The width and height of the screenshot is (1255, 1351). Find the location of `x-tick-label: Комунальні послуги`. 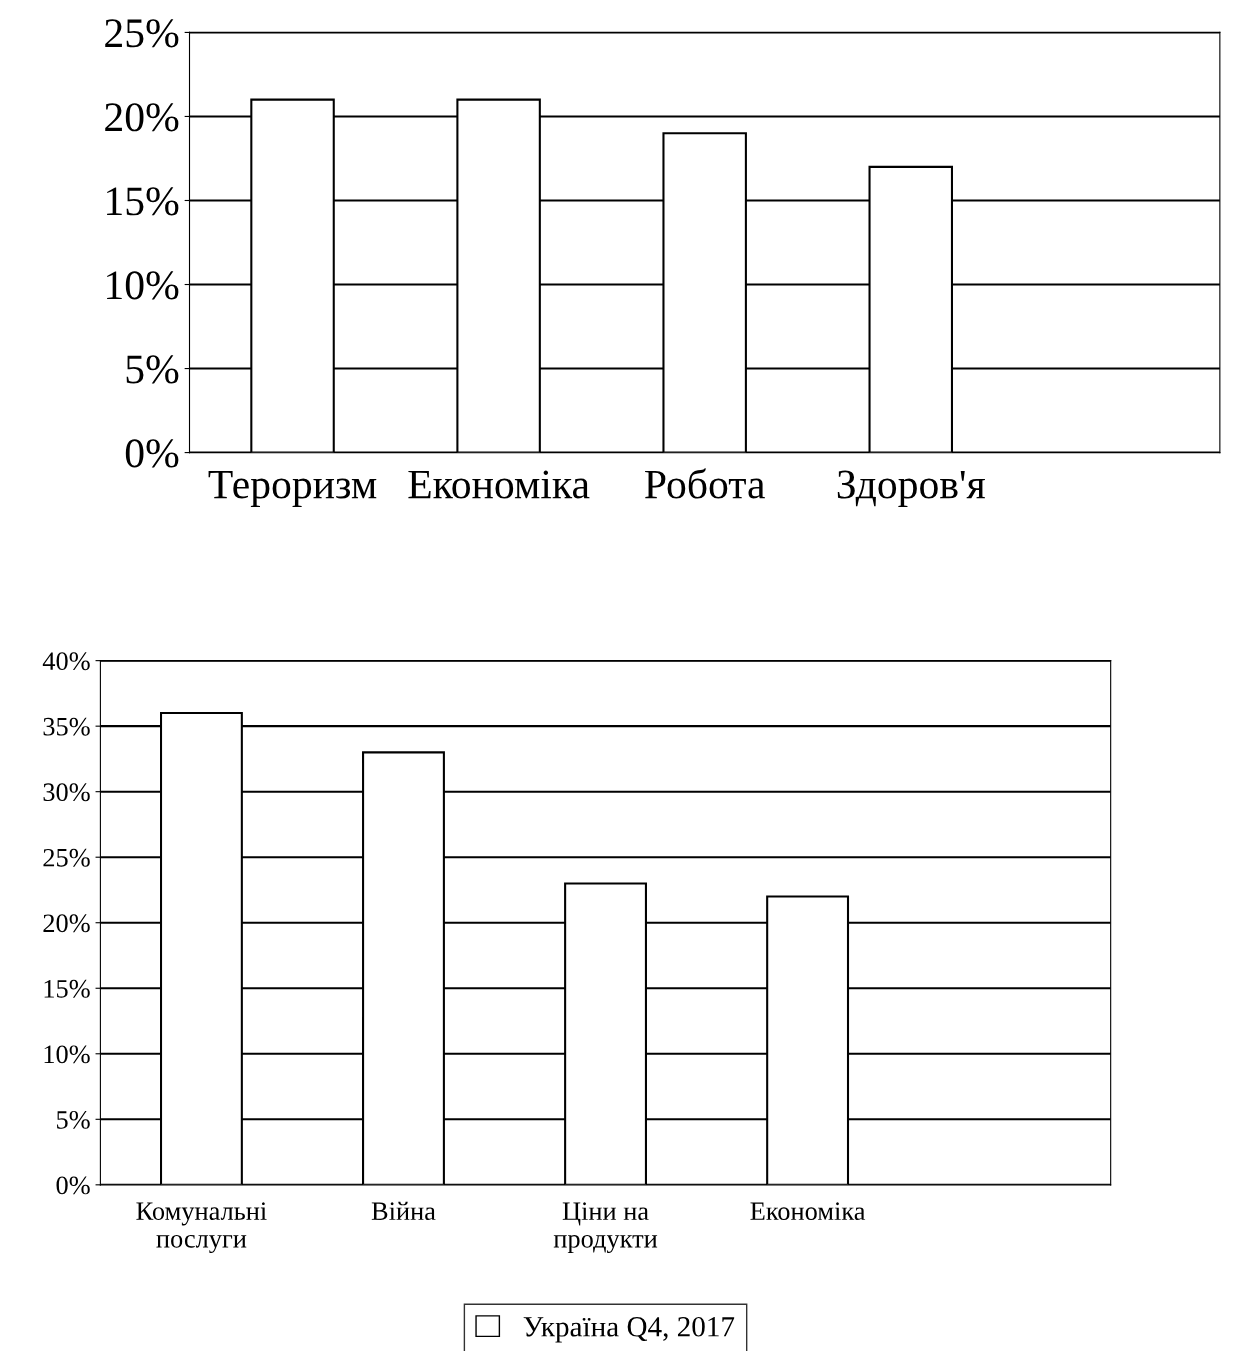

x-tick-label: Комунальні послуги is located at coordinates (201, 1228).